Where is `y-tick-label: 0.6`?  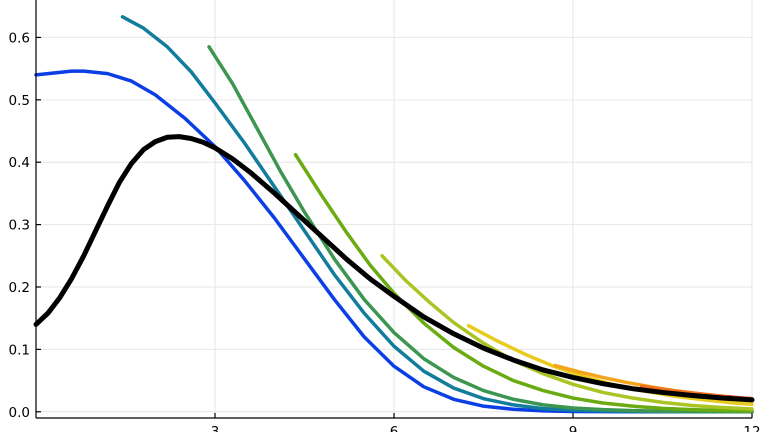
y-tick-label: 0.6 is located at coordinates (19, 38).